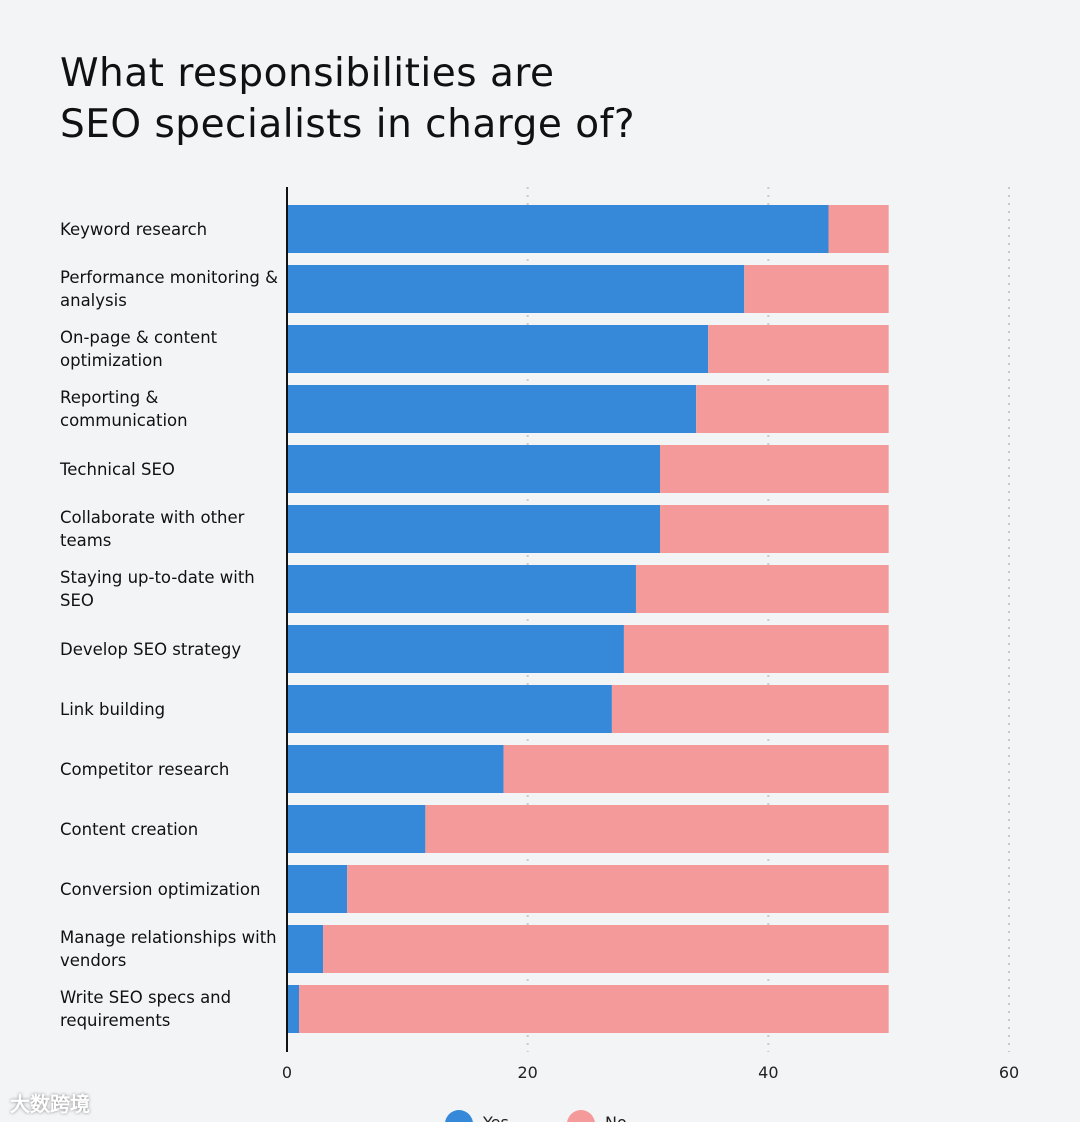 The height and width of the screenshot is (1122, 1080). What do you see at coordinates (768, 1072) in the screenshot?
I see `x-tick-label: 40` at bounding box center [768, 1072].